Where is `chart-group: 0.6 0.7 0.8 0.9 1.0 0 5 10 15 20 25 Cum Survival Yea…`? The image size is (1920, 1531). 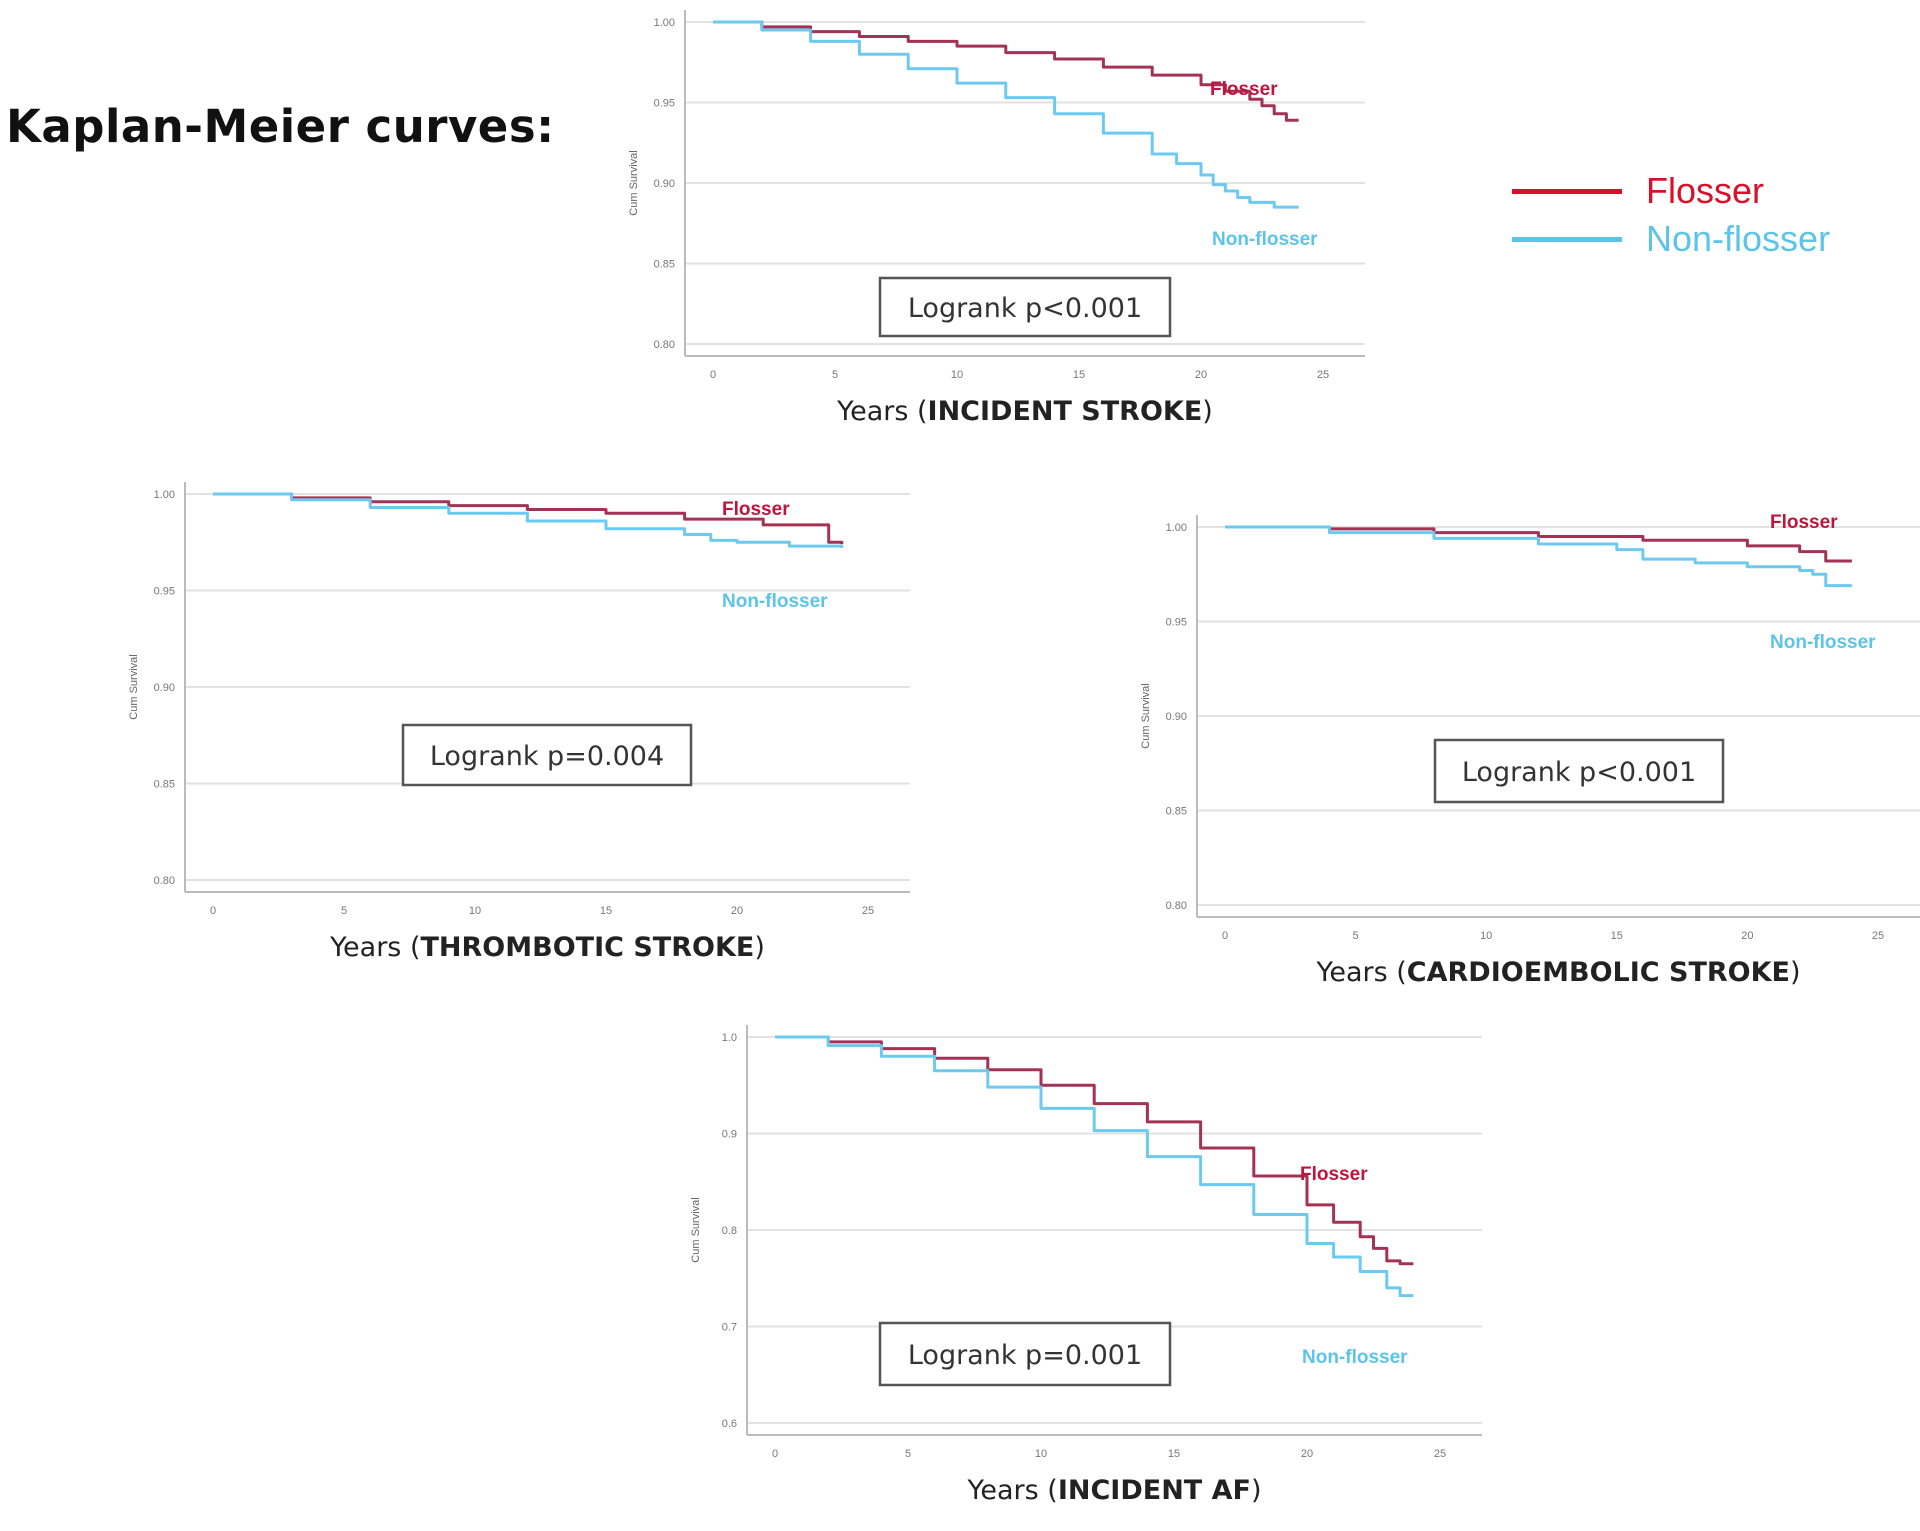
chart-group: 0.6 0.7 0.8 0.9 1.0 0 5 10 15 20 25 Cum Survival Yea… is located at coordinates (1086, 1265).